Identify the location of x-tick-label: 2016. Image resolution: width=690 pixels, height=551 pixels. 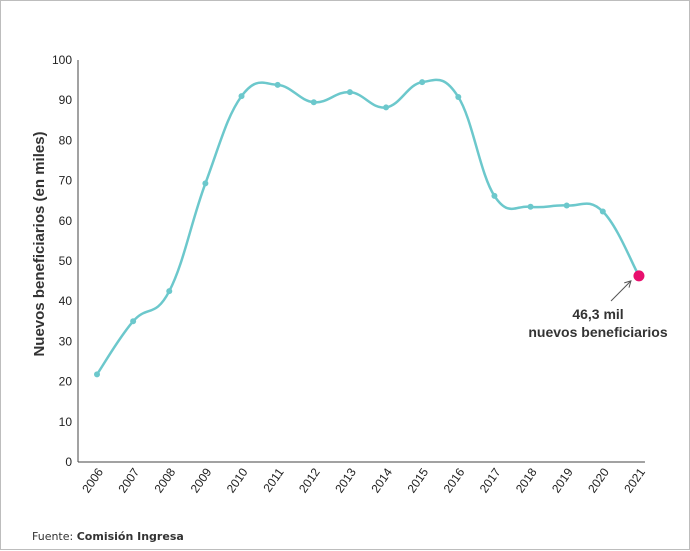
(454, 480).